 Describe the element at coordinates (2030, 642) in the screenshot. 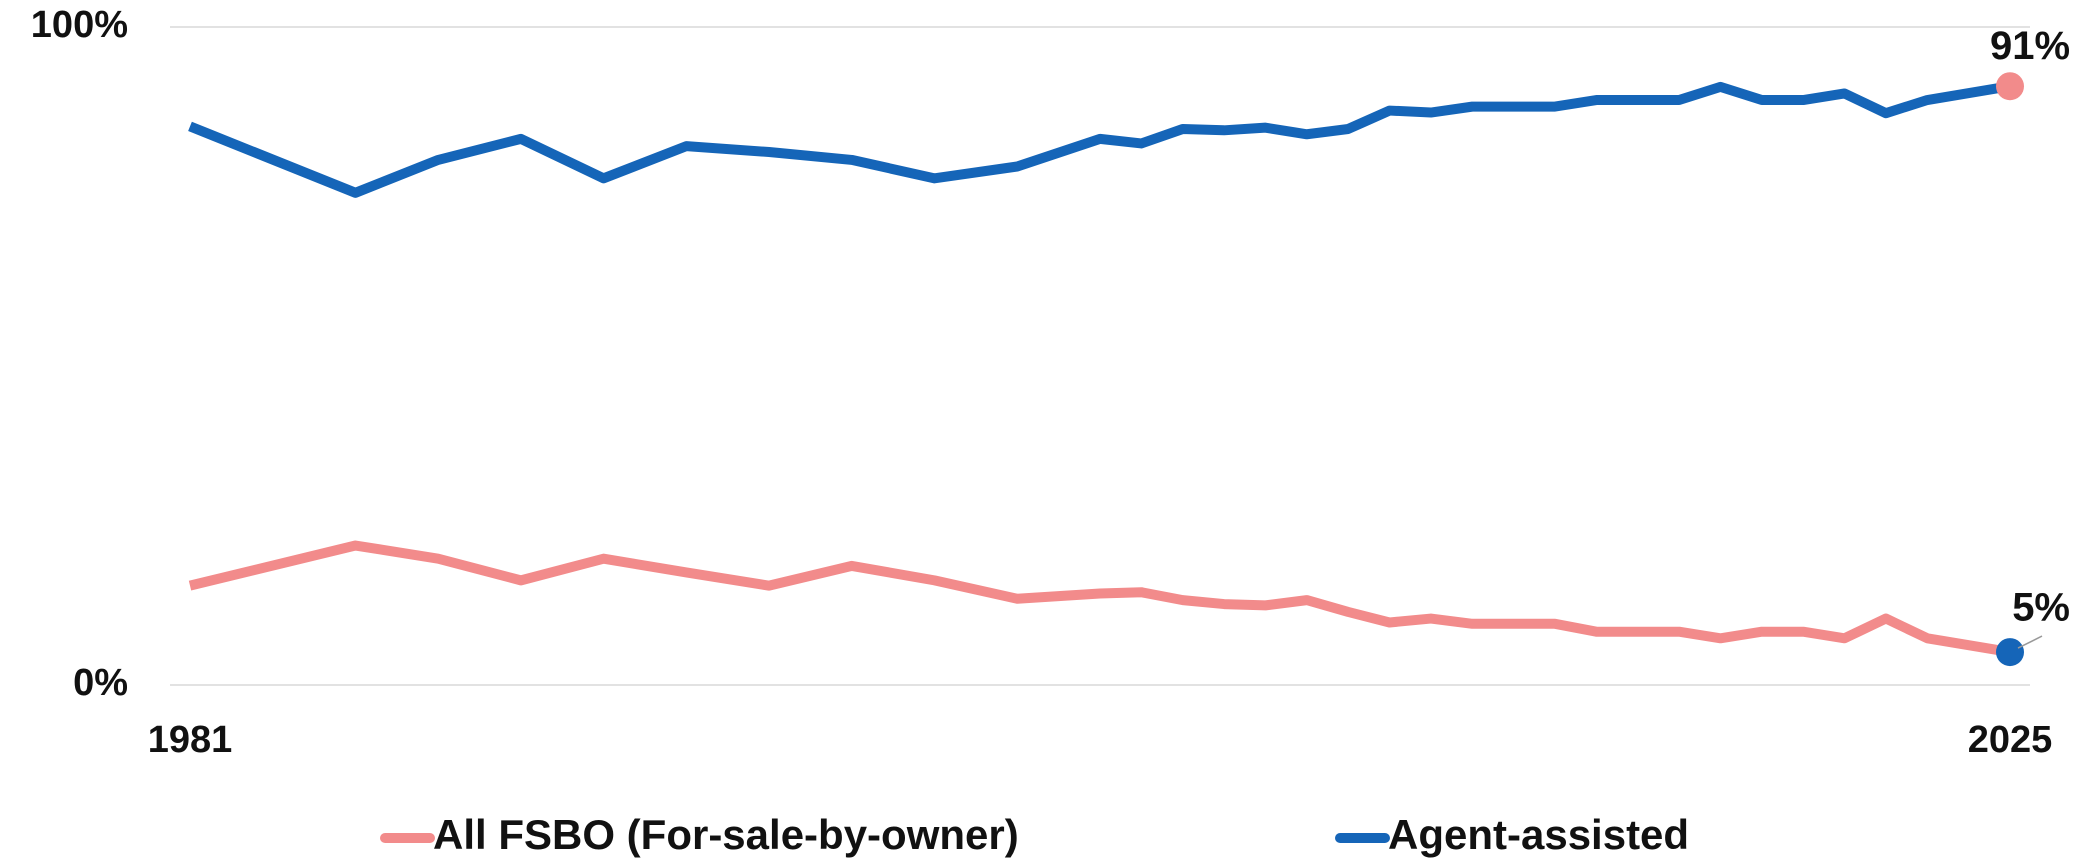

I see `leader-line` at that location.